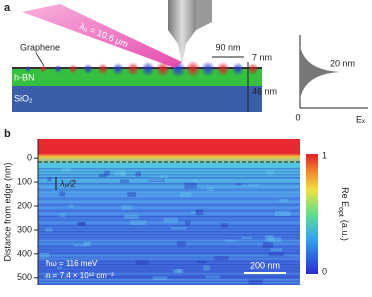 This screenshot has height=297, width=372. What do you see at coordinates (7, 8) in the screenshot?
I see `panel-label: a` at bounding box center [7, 8].